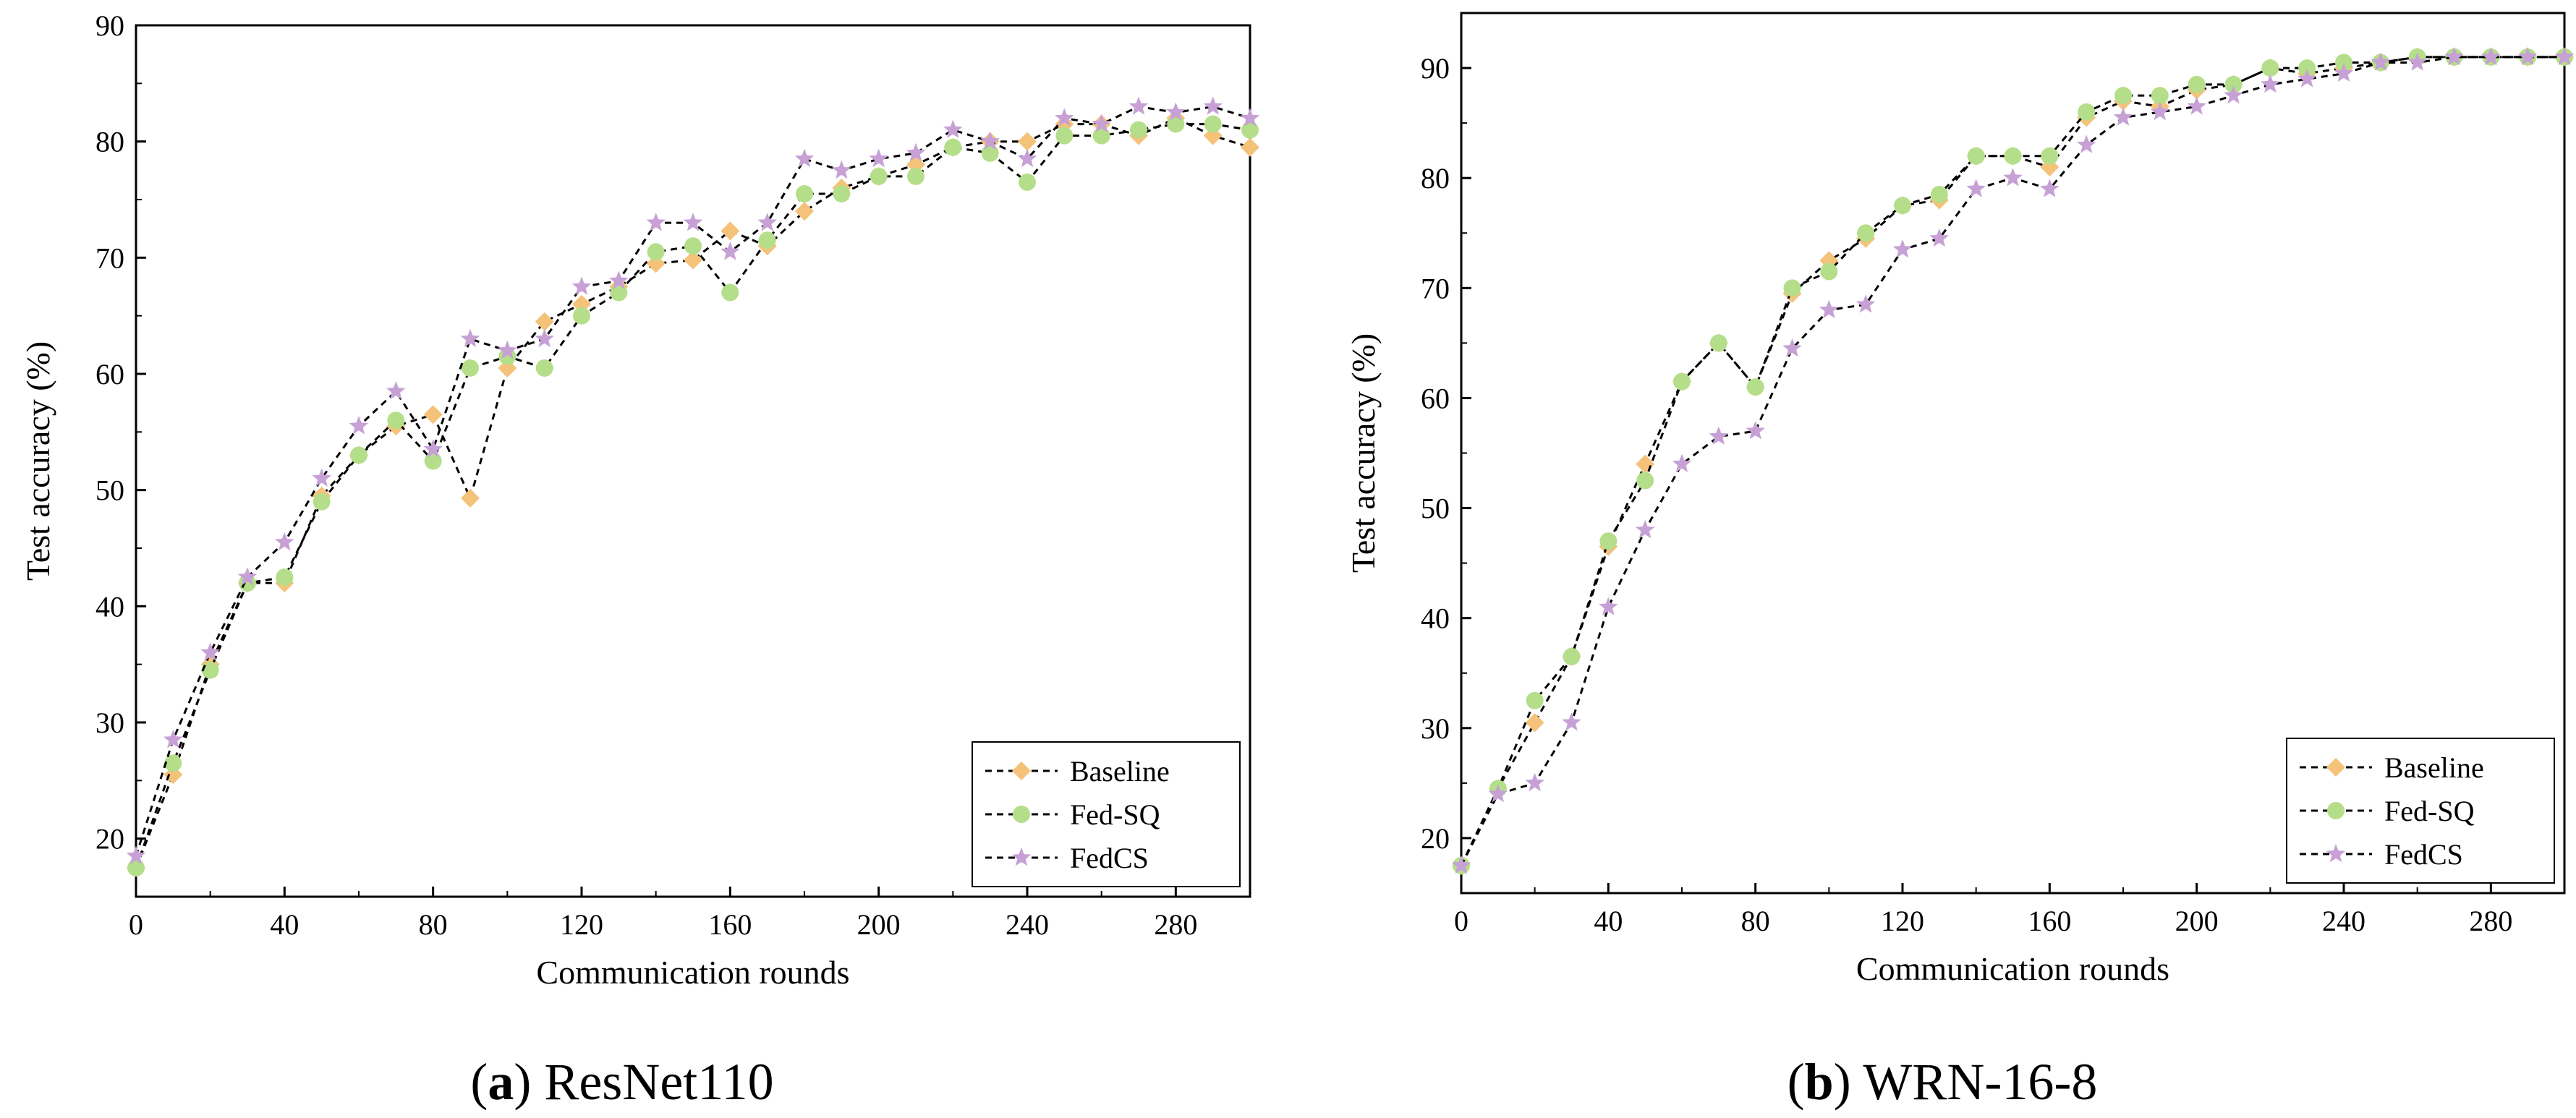 Image resolution: width=2576 pixels, height=1118 pixels. What do you see at coordinates (2343, 921) in the screenshot?
I see `x-tick-label: 240` at bounding box center [2343, 921].